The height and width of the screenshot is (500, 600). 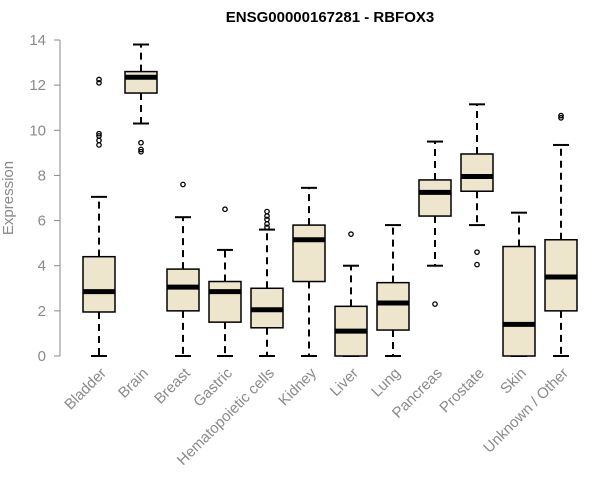 What do you see at coordinates (42, 311) in the screenshot?
I see `y-tick-label: 2` at bounding box center [42, 311].